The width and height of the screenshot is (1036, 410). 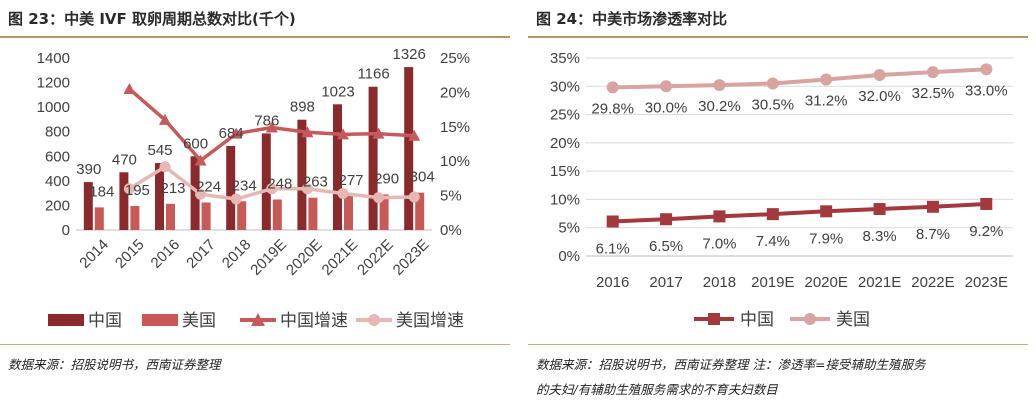 I want to click on y2-tick-label: 15%, so click(x=455, y=127).